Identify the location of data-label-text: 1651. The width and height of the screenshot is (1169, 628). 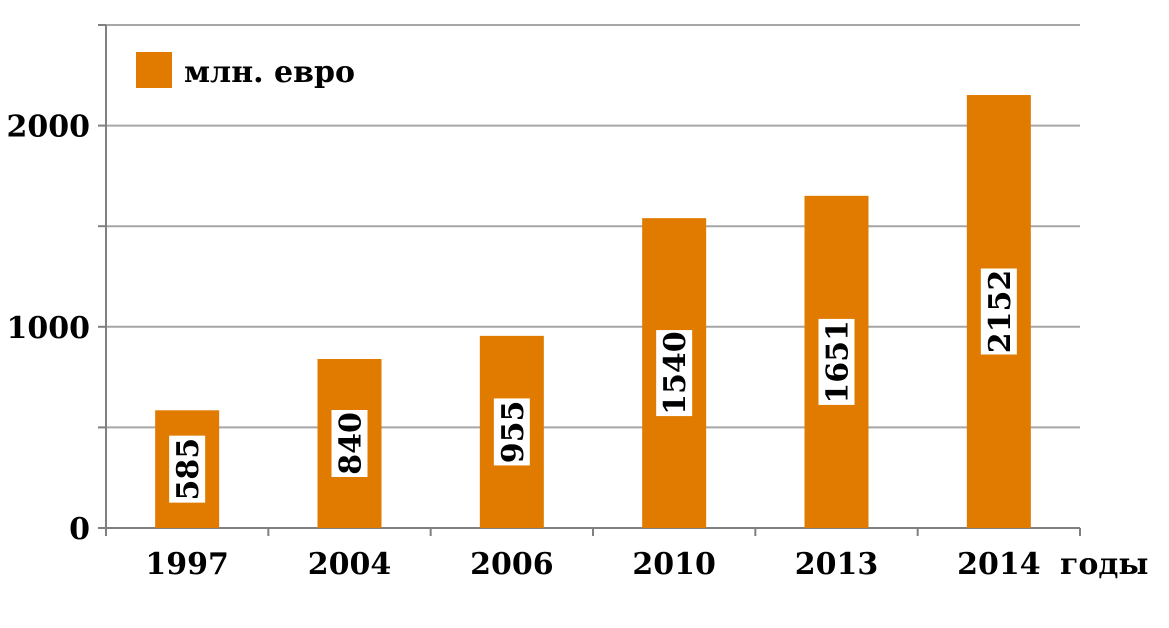
(838, 362).